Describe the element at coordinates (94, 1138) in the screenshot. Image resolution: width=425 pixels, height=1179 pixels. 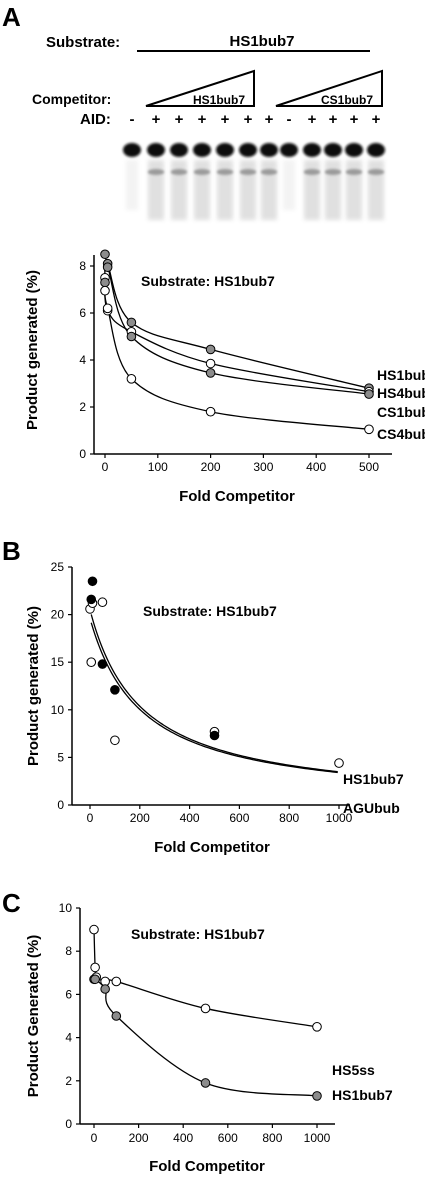
I see `x-tick-label-c: 0` at that location.